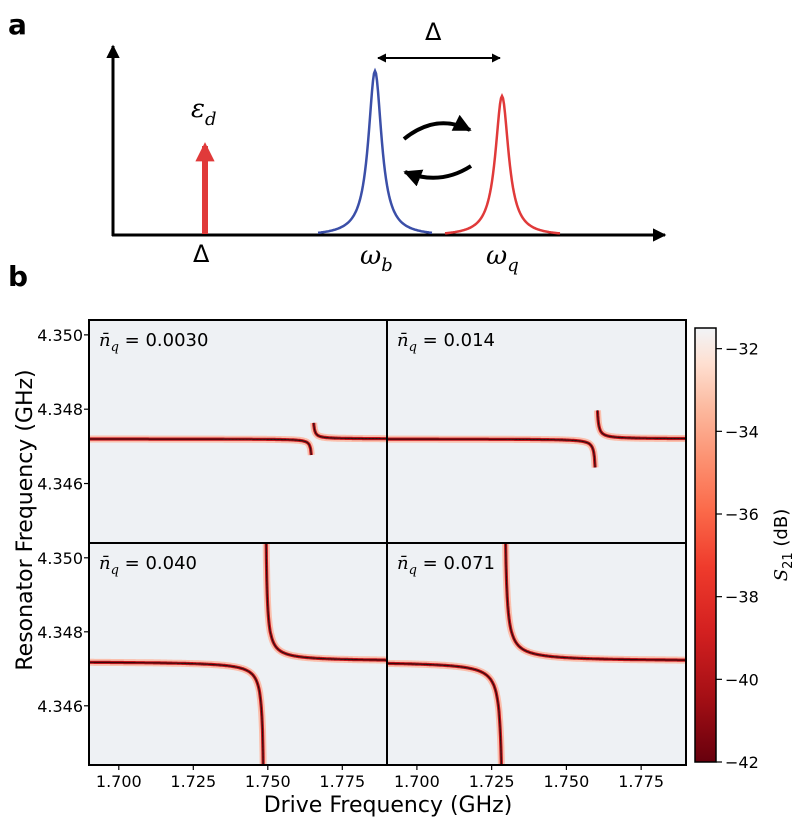 The width and height of the screenshot is (798, 834). What do you see at coordinates (388, 805) in the screenshot?
I see `x-axis-label: Drive Frequency (GHz)` at bounding box center [388, 805].